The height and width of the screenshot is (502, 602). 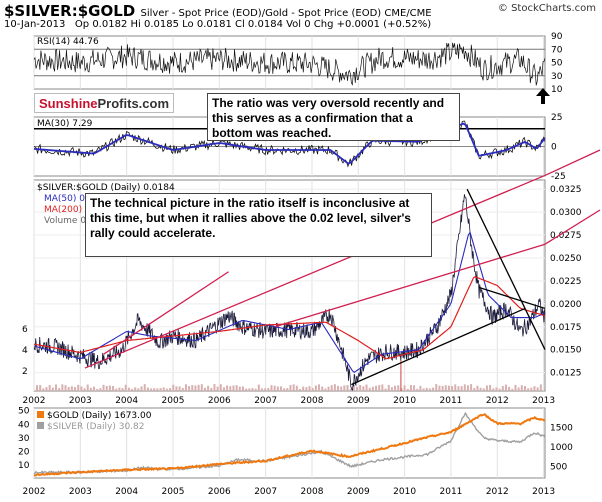 What do you see at coordinates (566, 190) in the screenshot?
I see `ratio-tick-label: 0.0325` at bounding box center [566, 190].